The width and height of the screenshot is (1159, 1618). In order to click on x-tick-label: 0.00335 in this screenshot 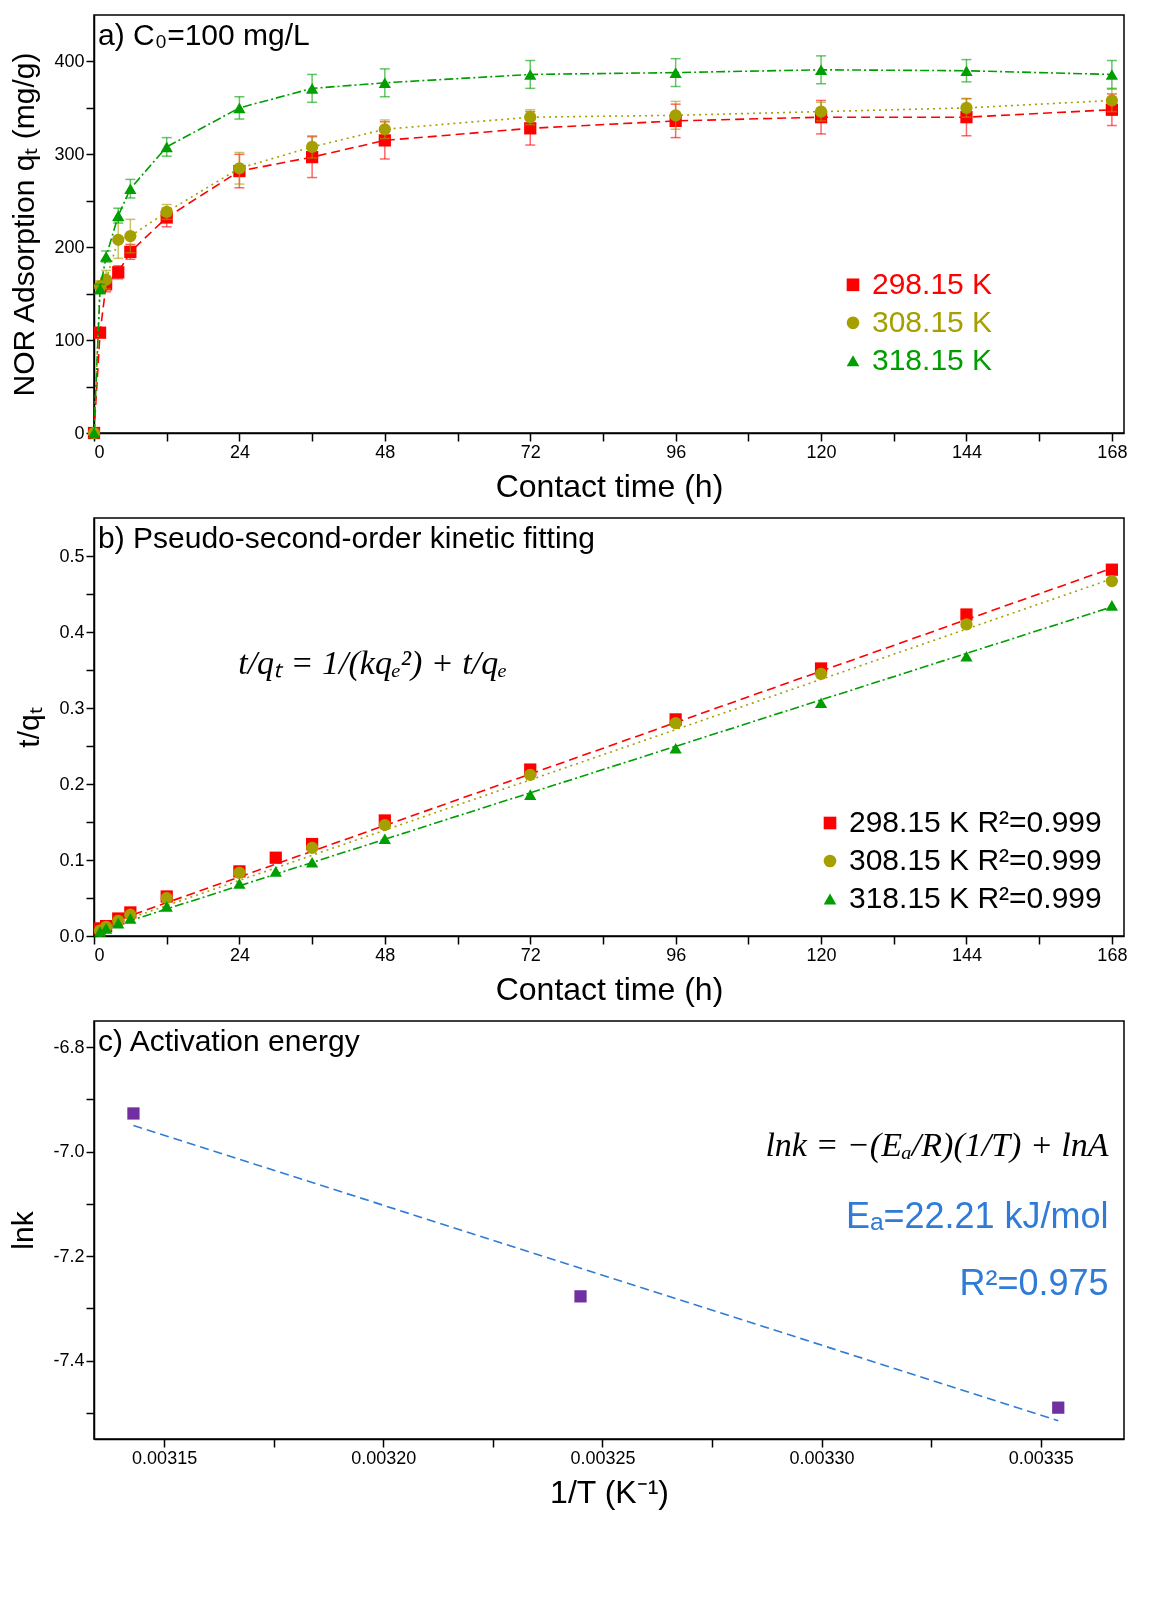, I will do `click(1041, 1457)`.